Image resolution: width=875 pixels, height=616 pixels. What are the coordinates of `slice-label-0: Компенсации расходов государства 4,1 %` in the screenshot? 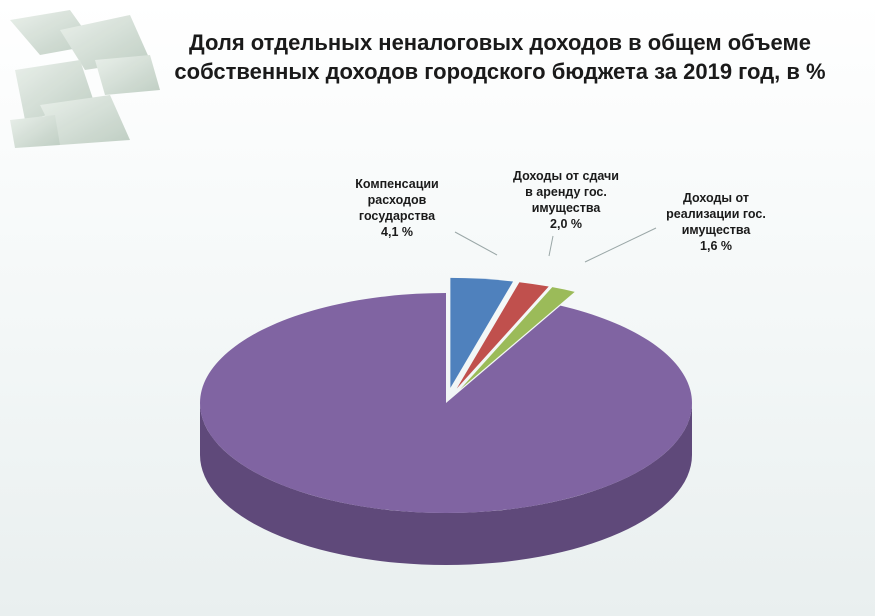 It's located at (397, 208).